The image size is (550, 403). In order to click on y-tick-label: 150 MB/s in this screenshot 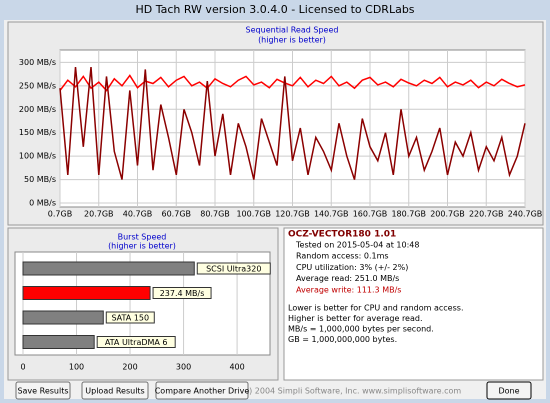, I will do `click(37, 132)`.